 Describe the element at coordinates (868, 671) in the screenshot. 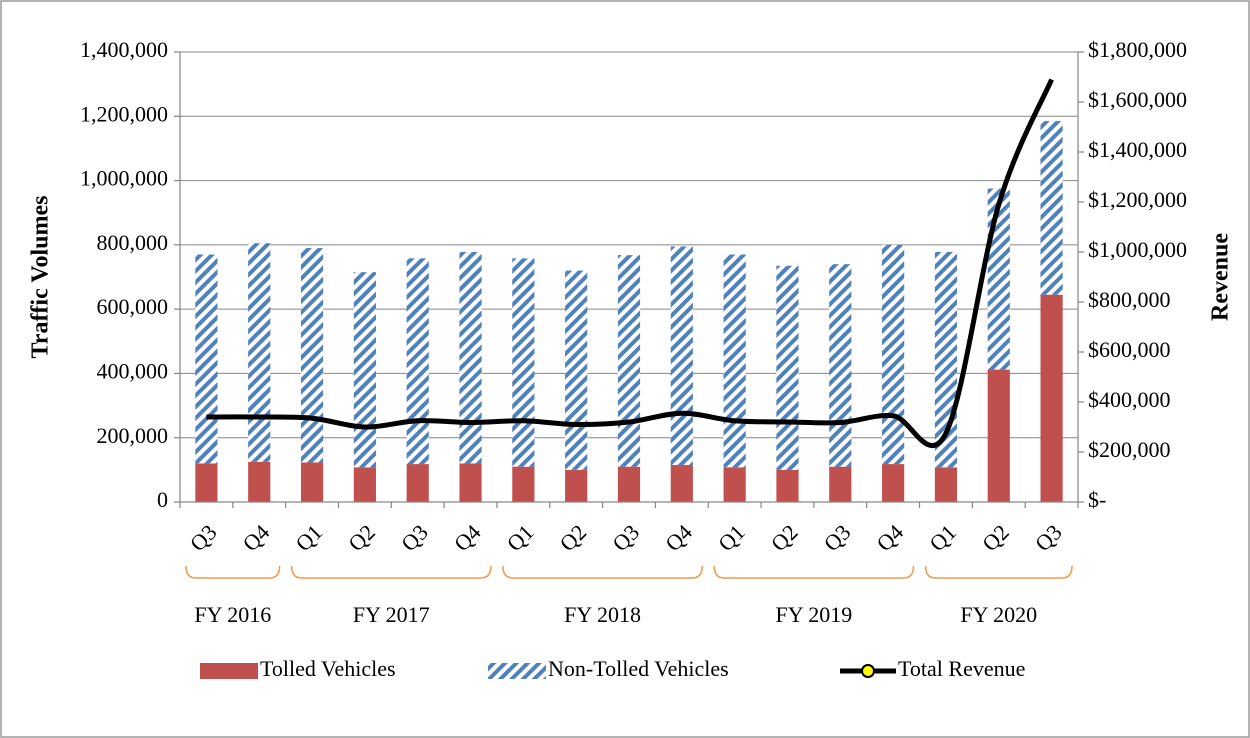

I see `legend-marker` at that location.